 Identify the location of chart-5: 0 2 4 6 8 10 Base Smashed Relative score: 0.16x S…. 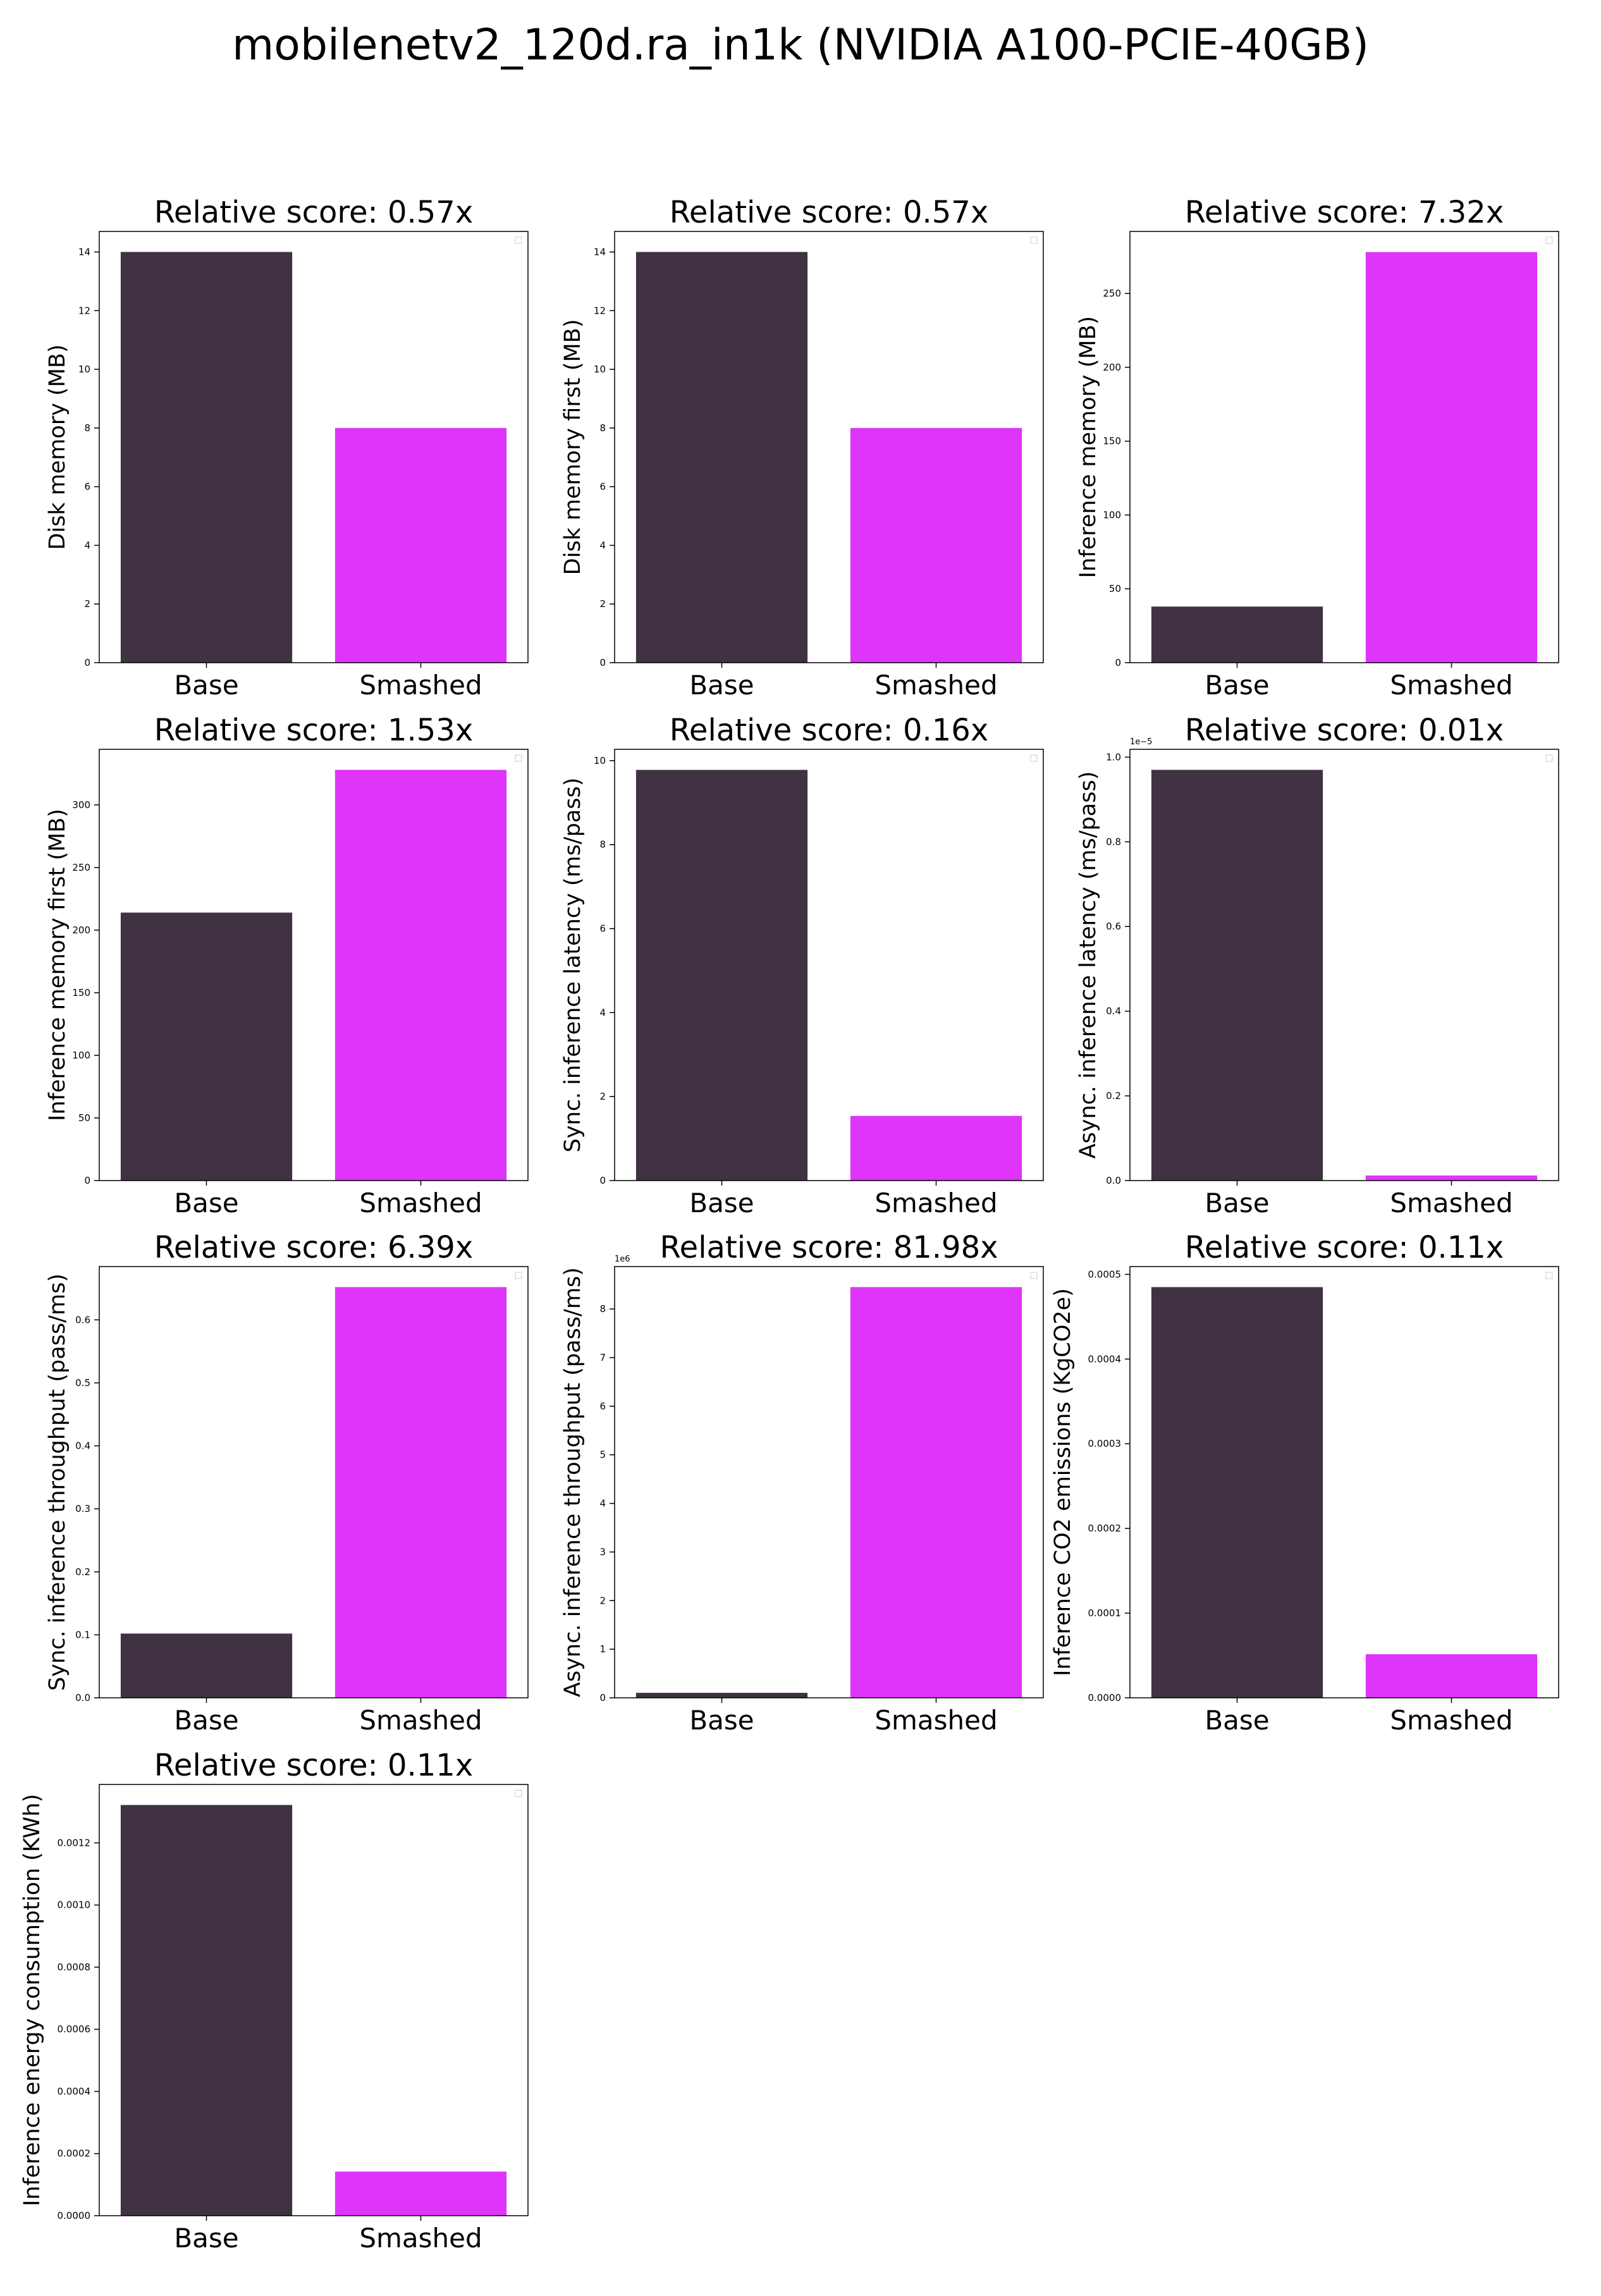
(802, 966).